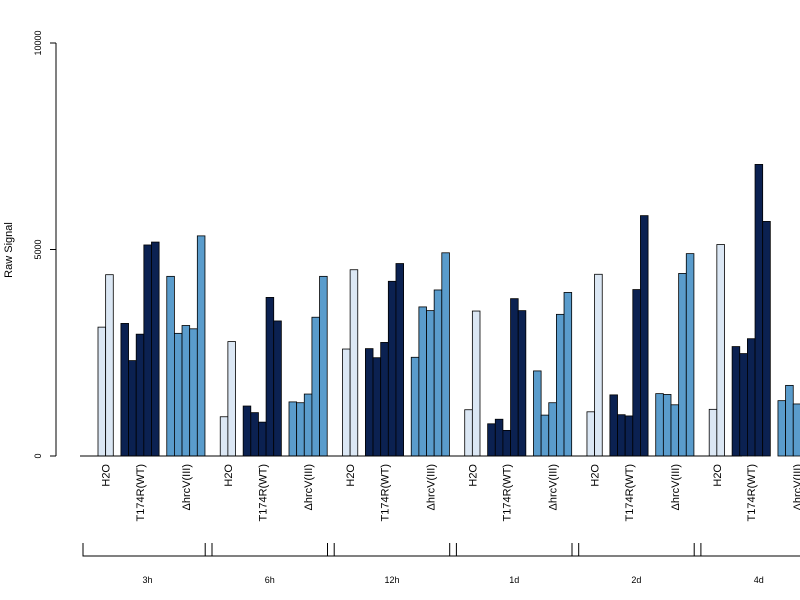  Describe the element at coordinates (45, 244) in the screenshot. I see `y-axis: 0 5000 10000` at that location.